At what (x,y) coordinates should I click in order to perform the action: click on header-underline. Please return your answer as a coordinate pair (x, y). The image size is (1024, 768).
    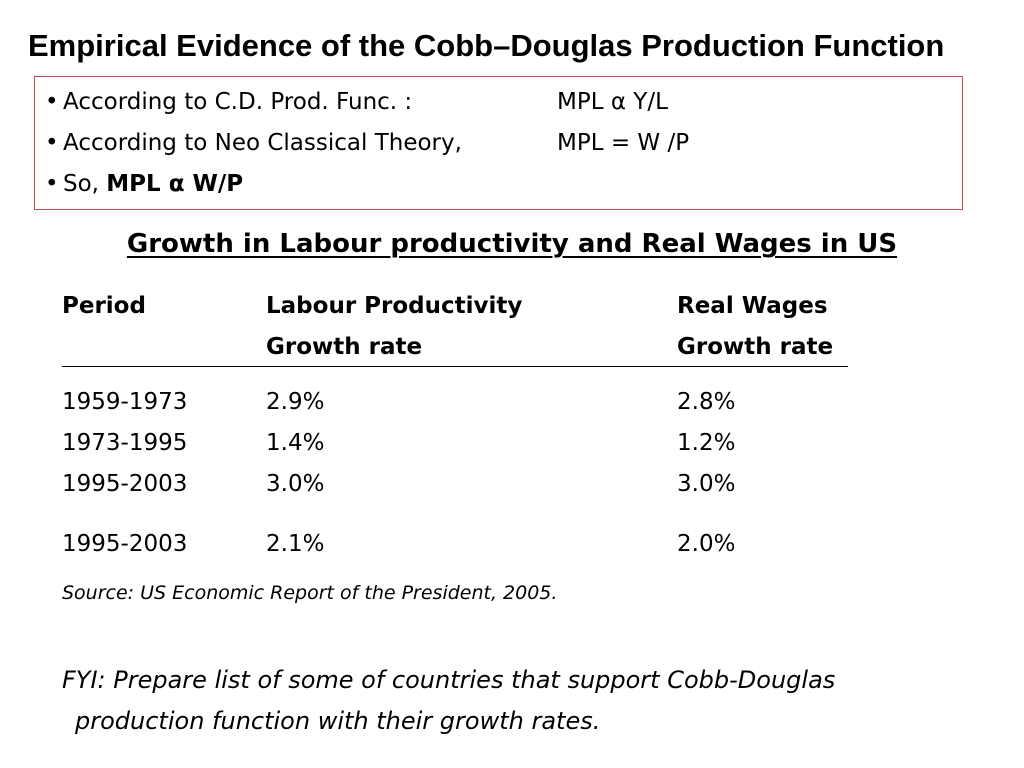
    Looking at the image, I should click on (455, 366).